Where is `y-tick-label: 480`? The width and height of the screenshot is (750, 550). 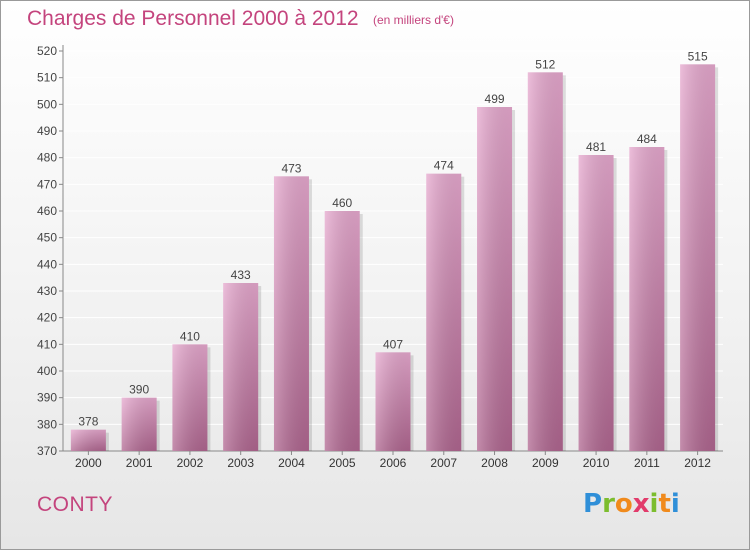
y-tick-label: 480 is located at coordinates (47, 158).